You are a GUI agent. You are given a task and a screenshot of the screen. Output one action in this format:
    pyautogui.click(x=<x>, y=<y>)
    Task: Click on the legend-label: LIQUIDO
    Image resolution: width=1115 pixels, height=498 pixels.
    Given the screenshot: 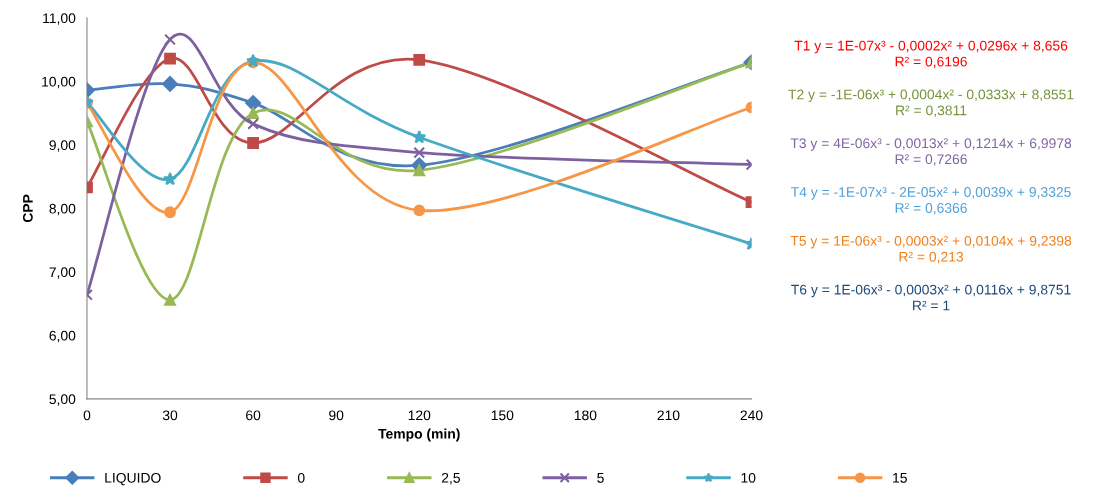 What is the action you would take?
    pyautogui.click(x=133, y=479)
    